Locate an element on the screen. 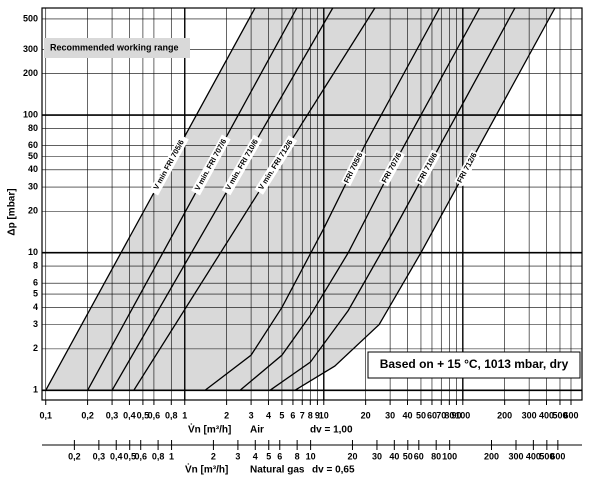  x-tick-label: 6 is located at coordinates (292, 415).